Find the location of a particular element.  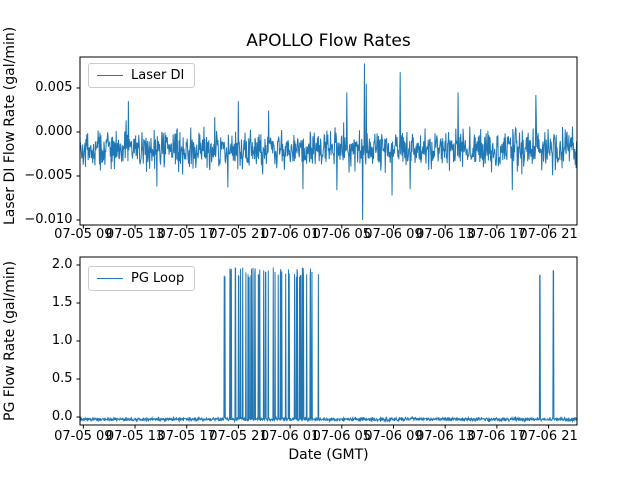

legend-laser-di: Laser DI is located at coordinates (142, 75).